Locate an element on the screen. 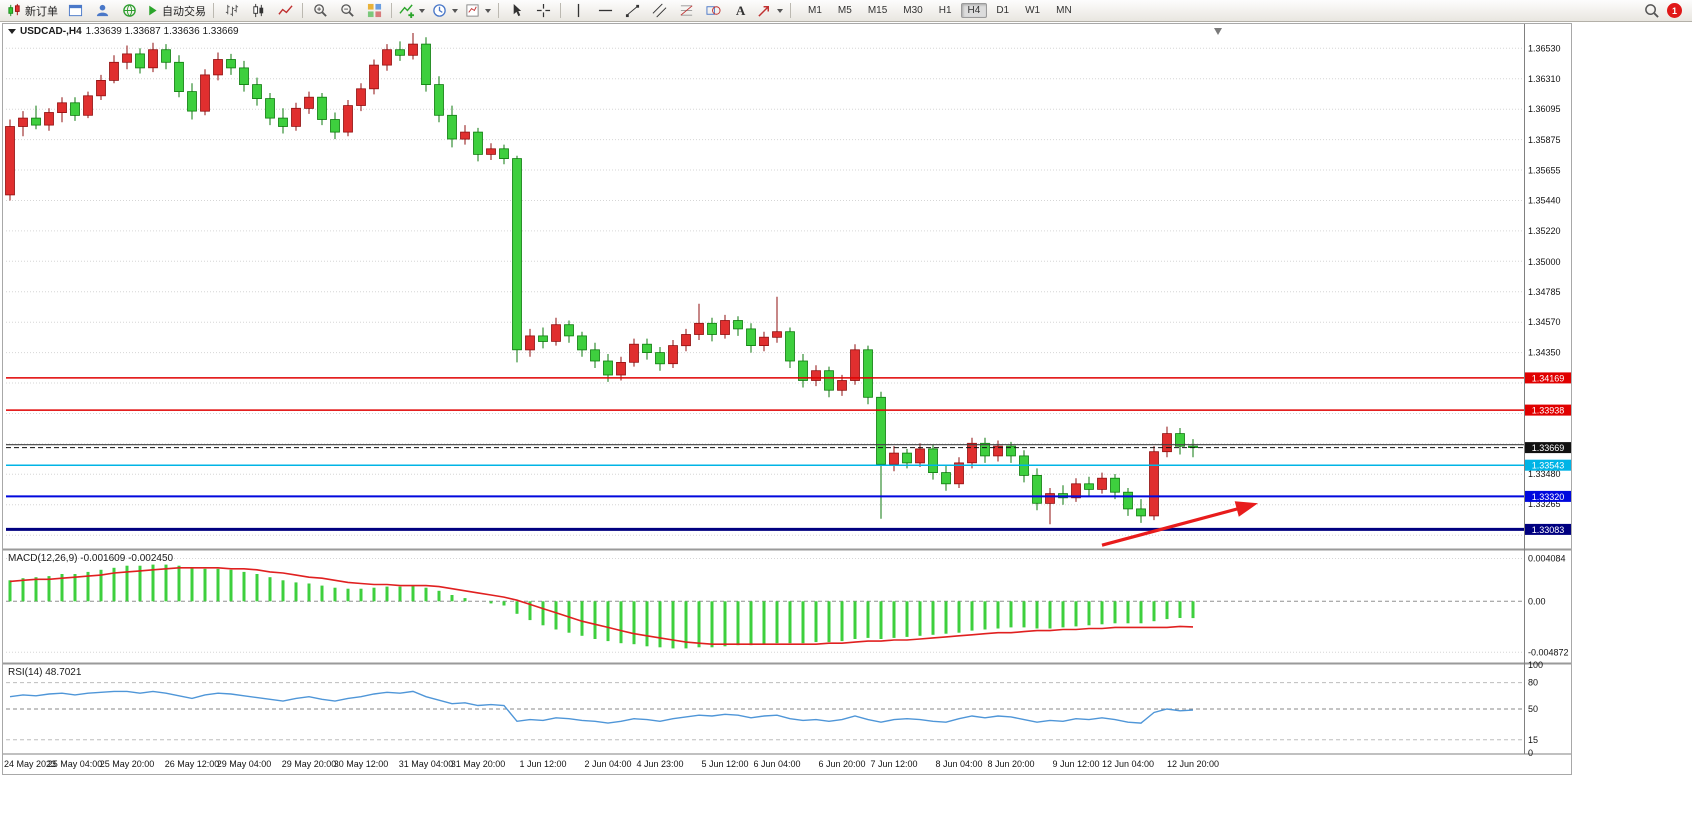 The width and height of the screenshot is (1692, 838). svg-text: 1.33320 is located at coordinates (1548, 497).